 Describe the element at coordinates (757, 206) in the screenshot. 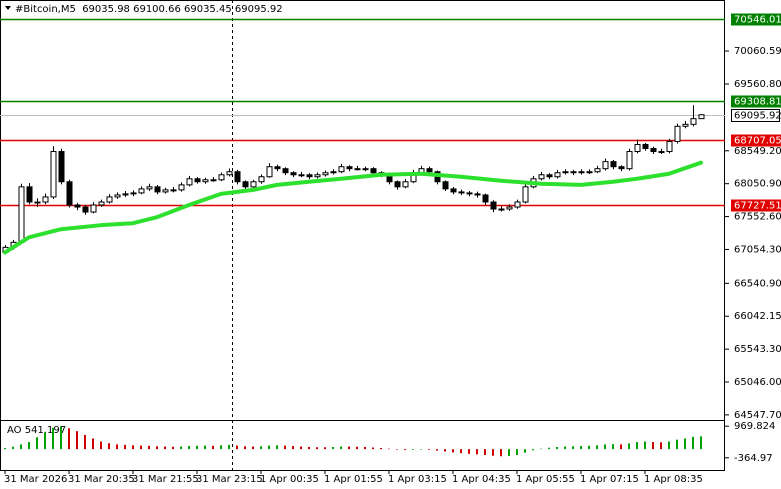

I see `level-label: 67727.51` at that location.